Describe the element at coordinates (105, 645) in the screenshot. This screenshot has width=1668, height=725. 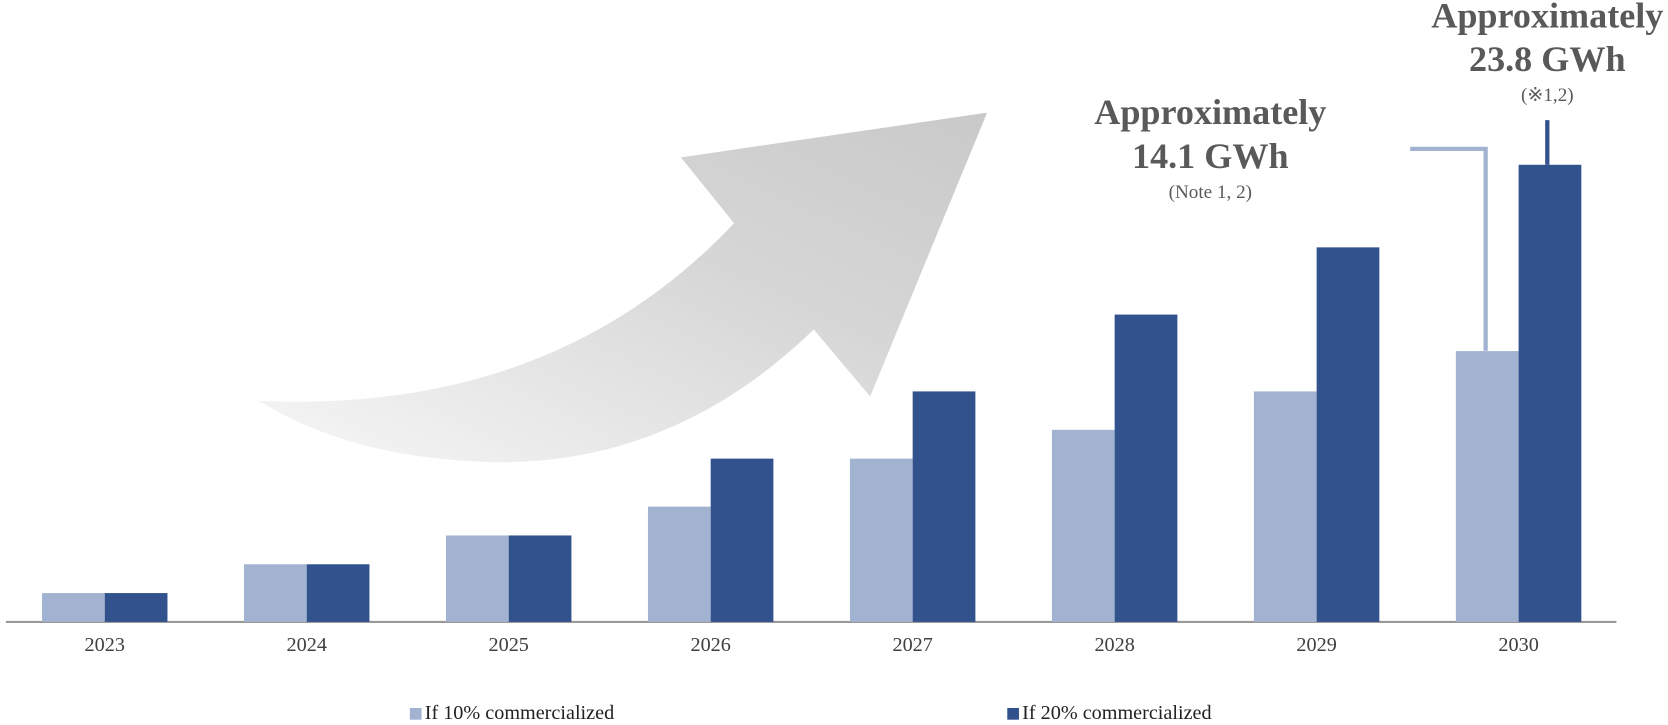
I see `x-tick-label: 2023` at that location.